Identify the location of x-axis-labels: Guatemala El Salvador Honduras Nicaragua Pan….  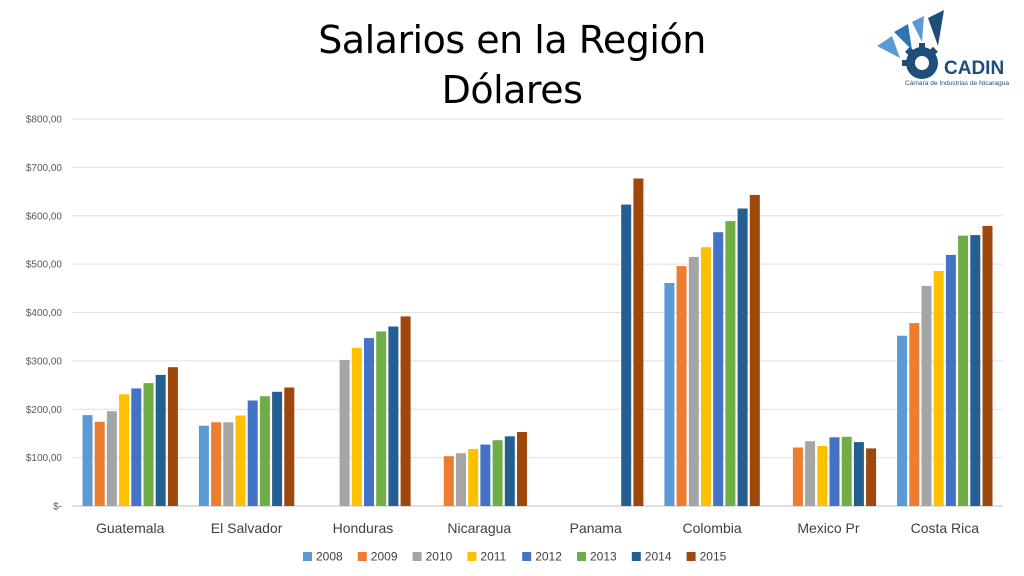
(537, 528).